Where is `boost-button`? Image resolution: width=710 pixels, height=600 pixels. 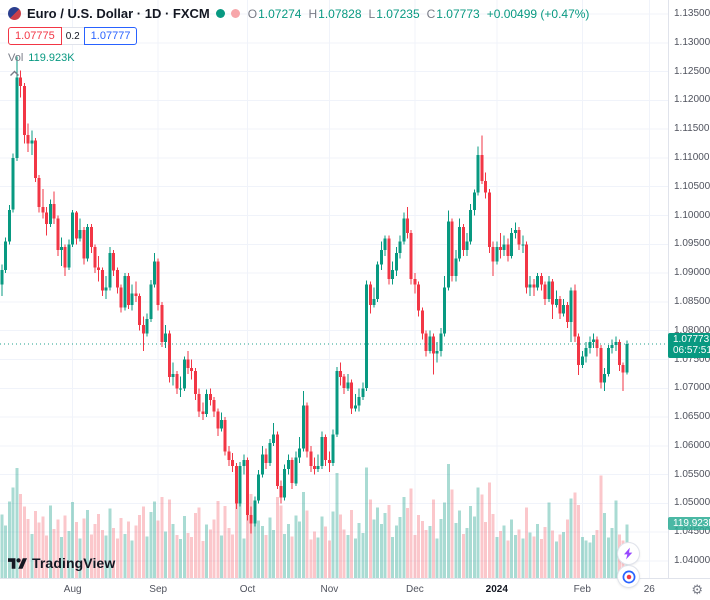
boost-button is located at coordinates (628, 553).